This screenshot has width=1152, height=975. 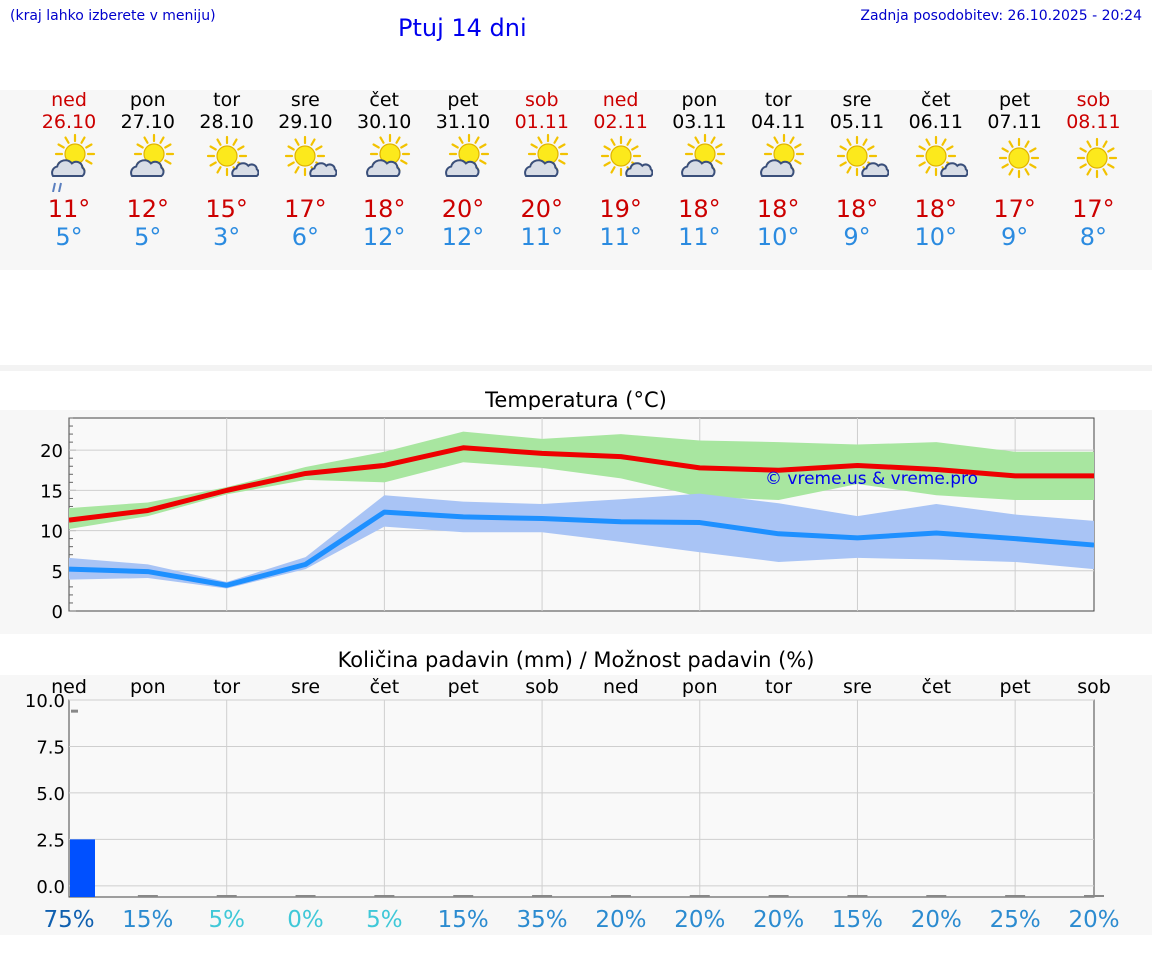 I want to click on min-temp-line, so click(x=581, y=548).